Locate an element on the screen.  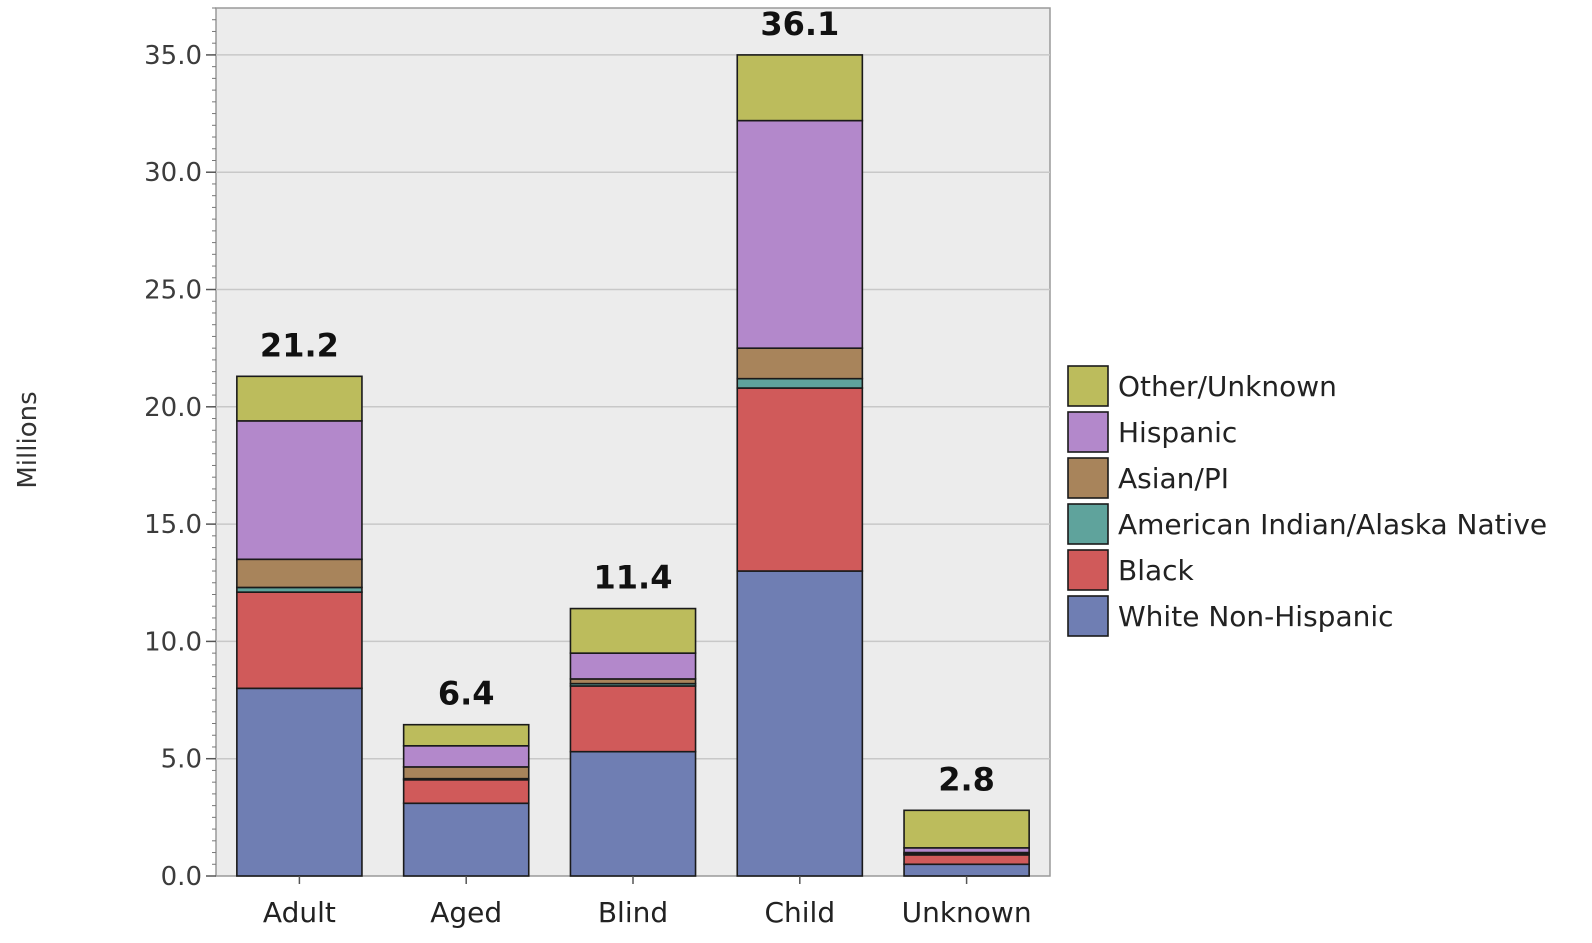
legend-item-label: Asian/PI is located at coordinates (1173, 478).